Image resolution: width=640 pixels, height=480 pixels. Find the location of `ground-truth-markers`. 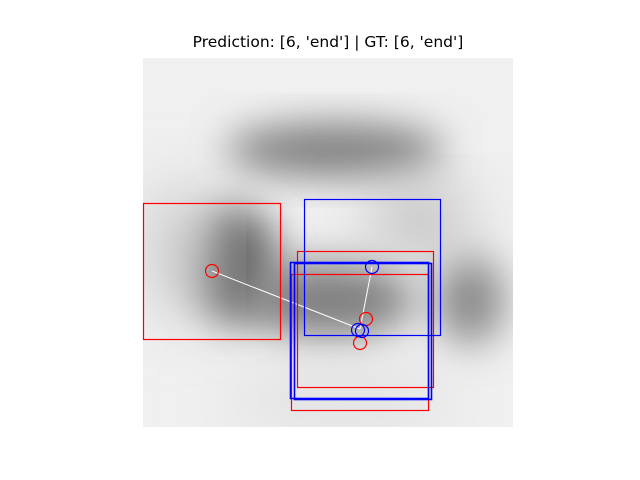

ground-truth-markers is located at coordinates (365, 299).